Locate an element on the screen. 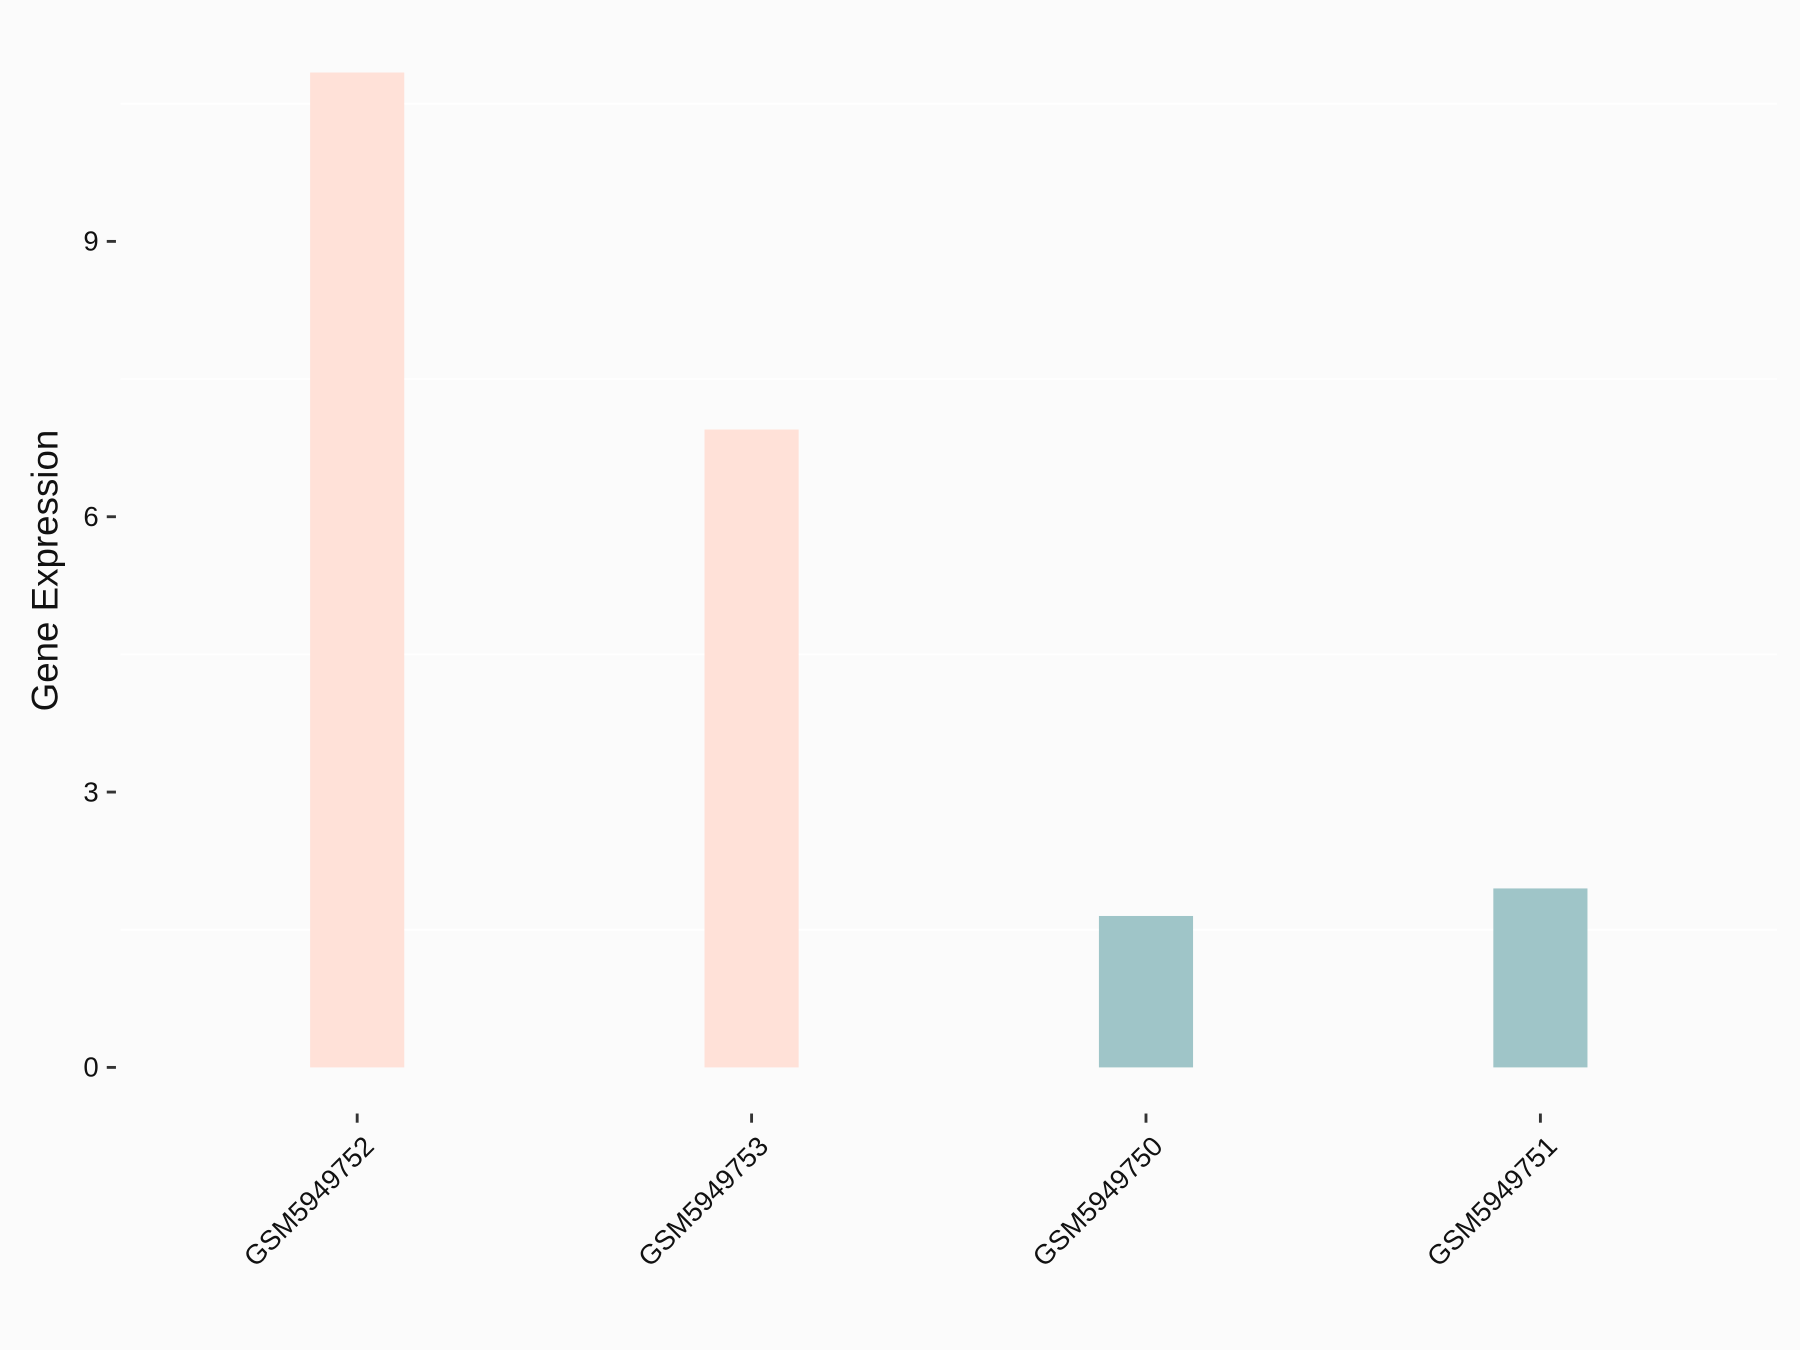 This screenshot has height=1350, width=1800. y-tick-label: 3 is located at coordinates (90, 791).